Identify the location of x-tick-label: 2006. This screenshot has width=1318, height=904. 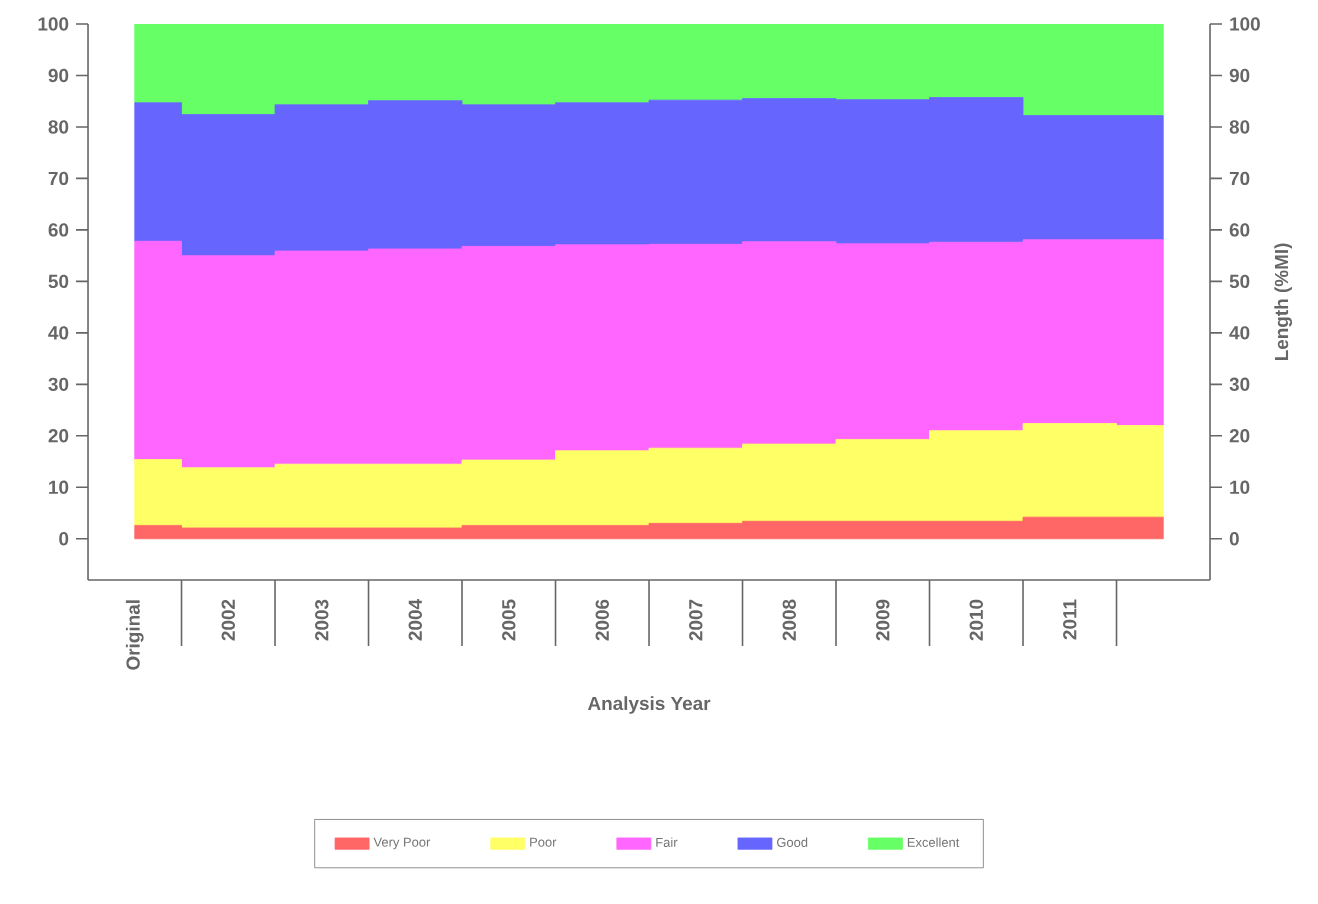
(602, 620).